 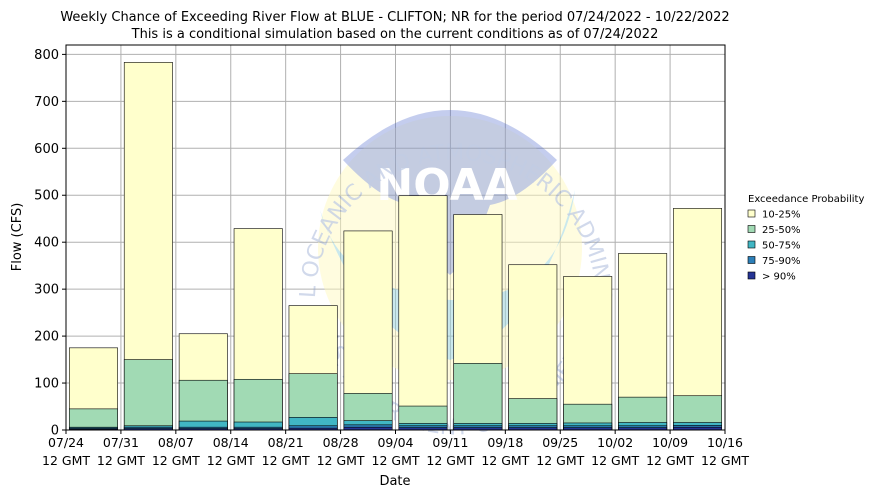 What do you see at coordinates (505, 460) in the screenshot?
I see `x-tick-label-time-8: 12 GMT` at bounding box center [505, 460].